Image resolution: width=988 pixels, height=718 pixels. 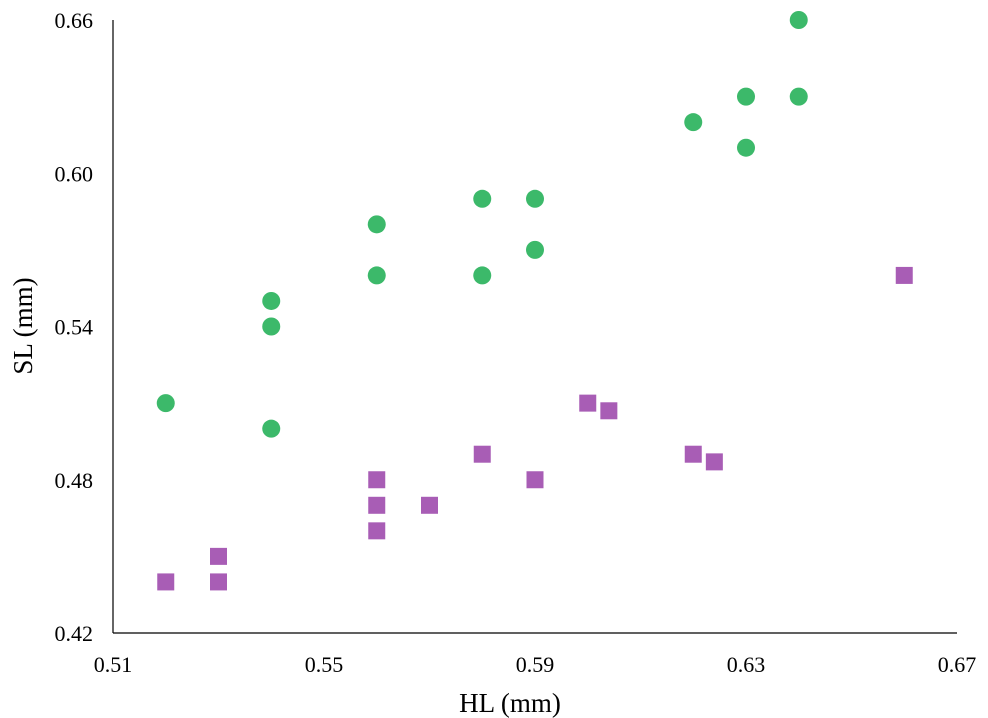 I want to click on y-tick-label: 0.48, so click(x=74, y=480).